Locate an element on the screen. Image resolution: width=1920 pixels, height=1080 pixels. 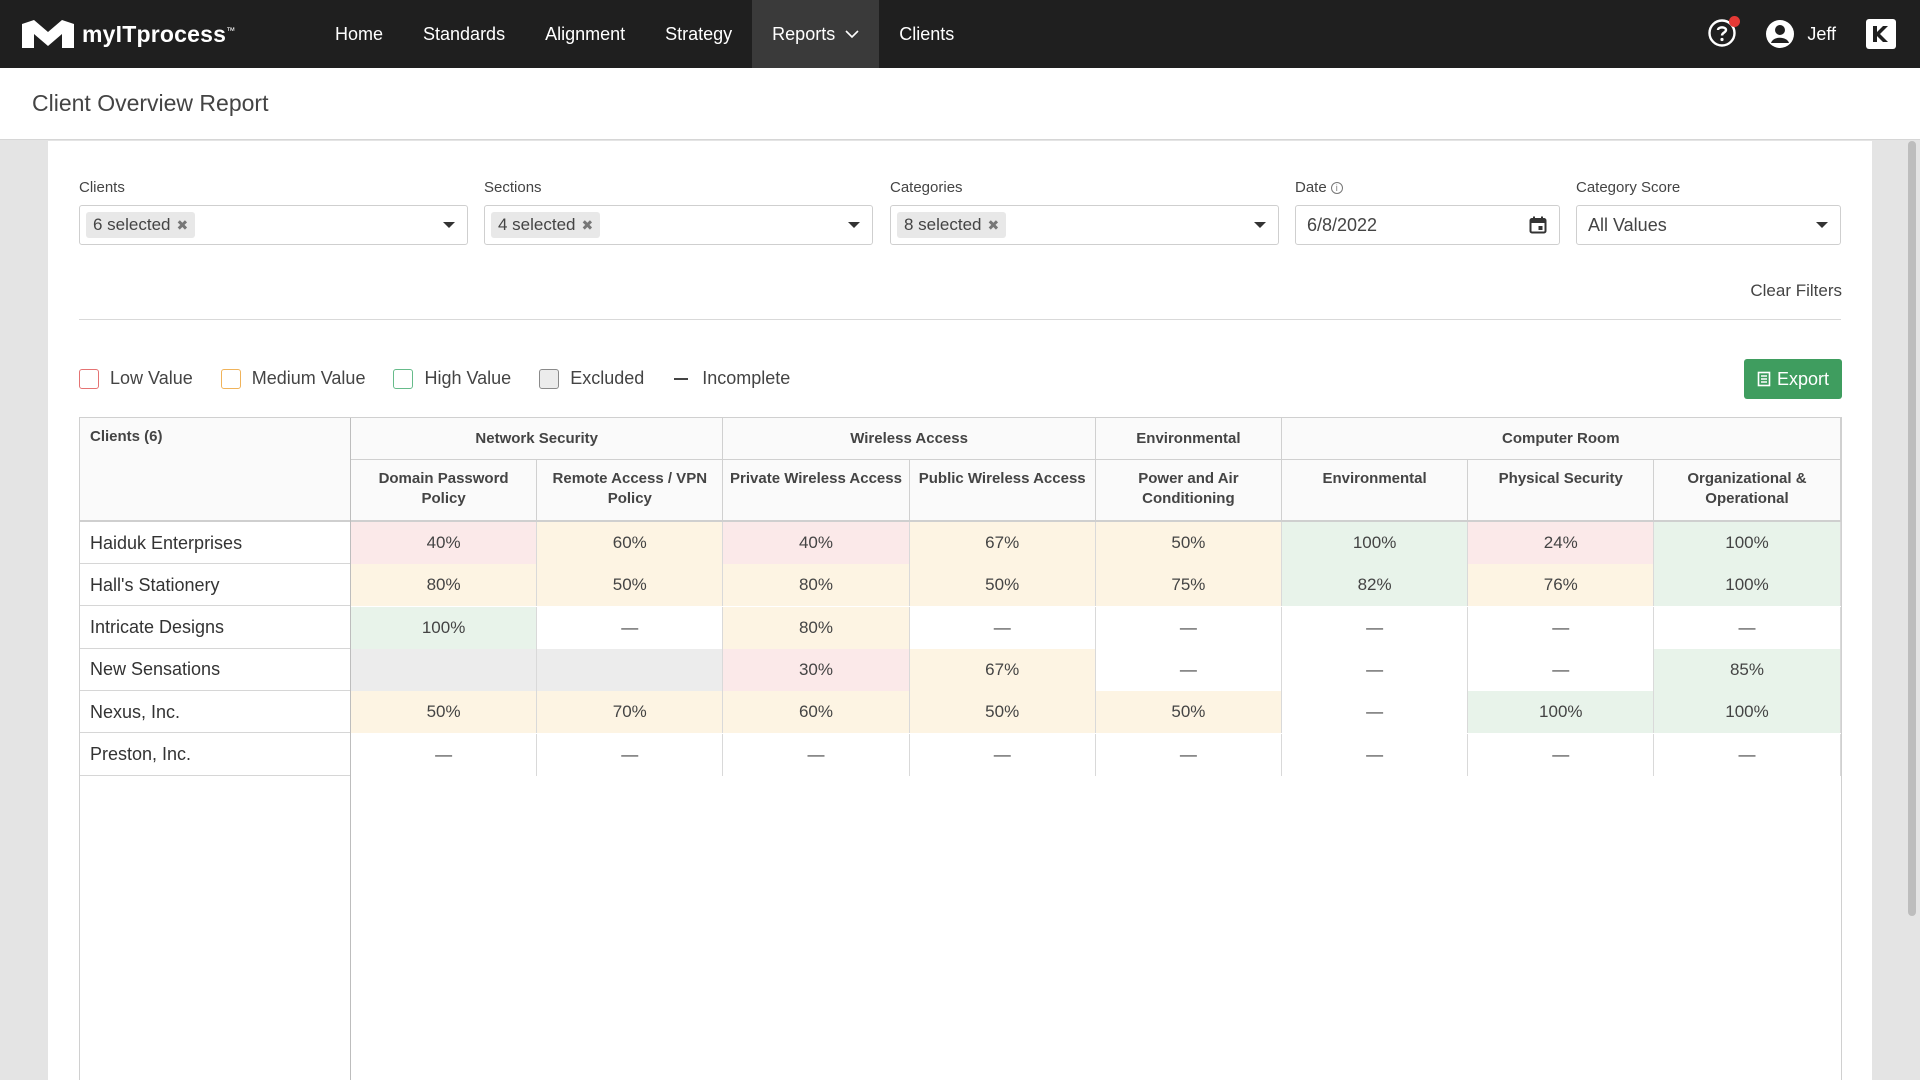
client-name: Intricate Designs is located at coordinates (157, 627).